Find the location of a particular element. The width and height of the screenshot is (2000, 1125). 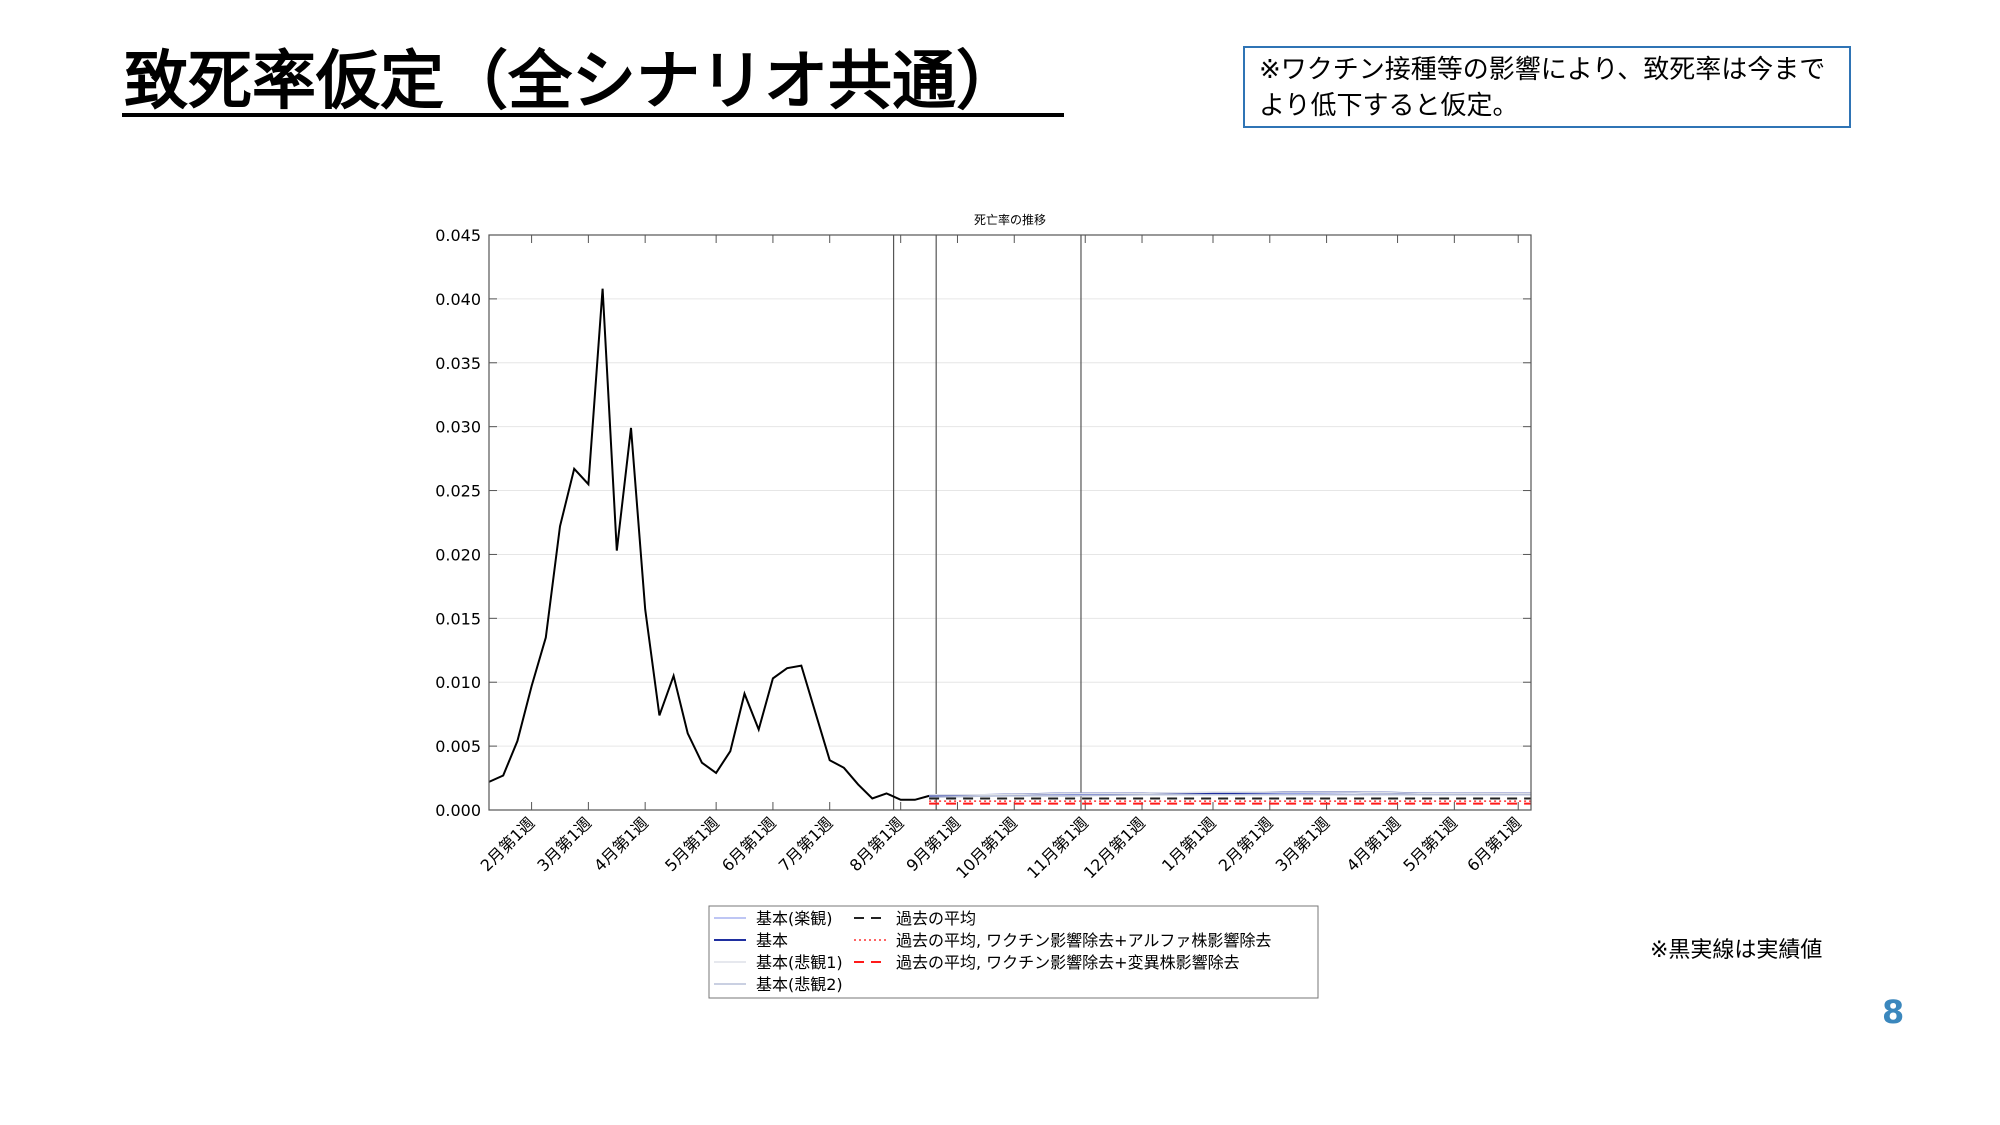

x-tick-label: 8月第1週 is located at coordinates (877, 844).